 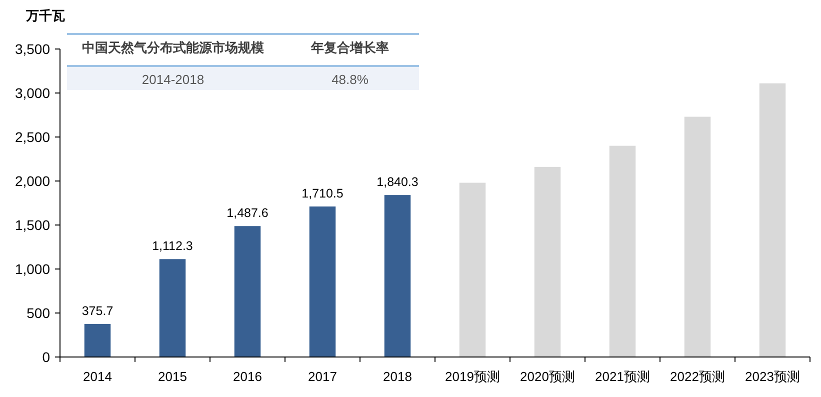 I want to click on x-tick-label: 2016, so click(x=247, y=376).